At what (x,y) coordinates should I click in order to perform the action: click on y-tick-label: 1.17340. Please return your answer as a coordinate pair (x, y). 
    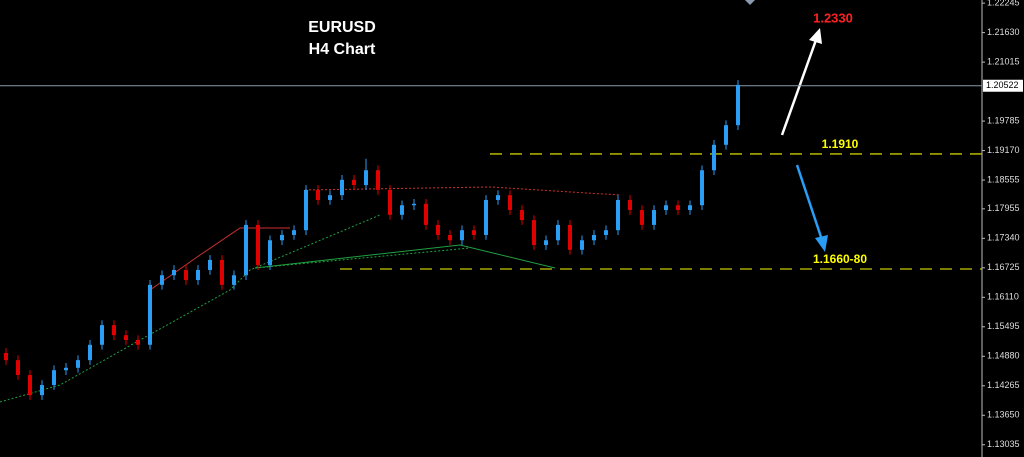
    Looking at the image, I should click on (1003, 238).